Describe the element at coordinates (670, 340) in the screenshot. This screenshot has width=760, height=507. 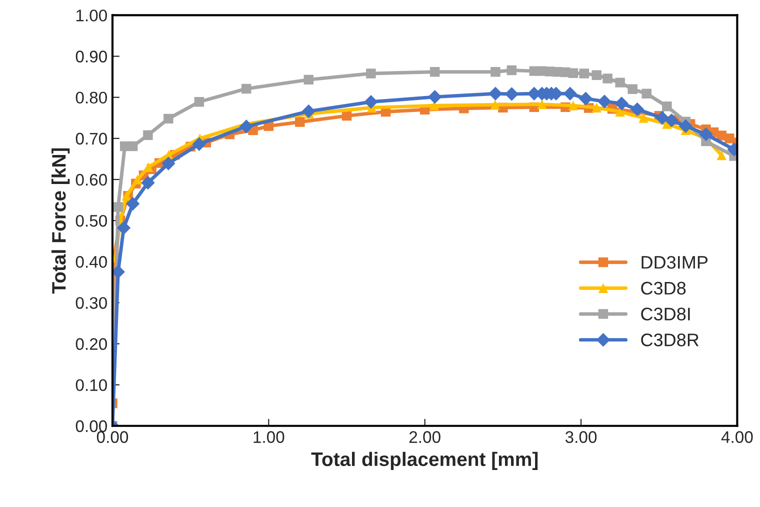
I see `legend-label: C3D8R` at that location.